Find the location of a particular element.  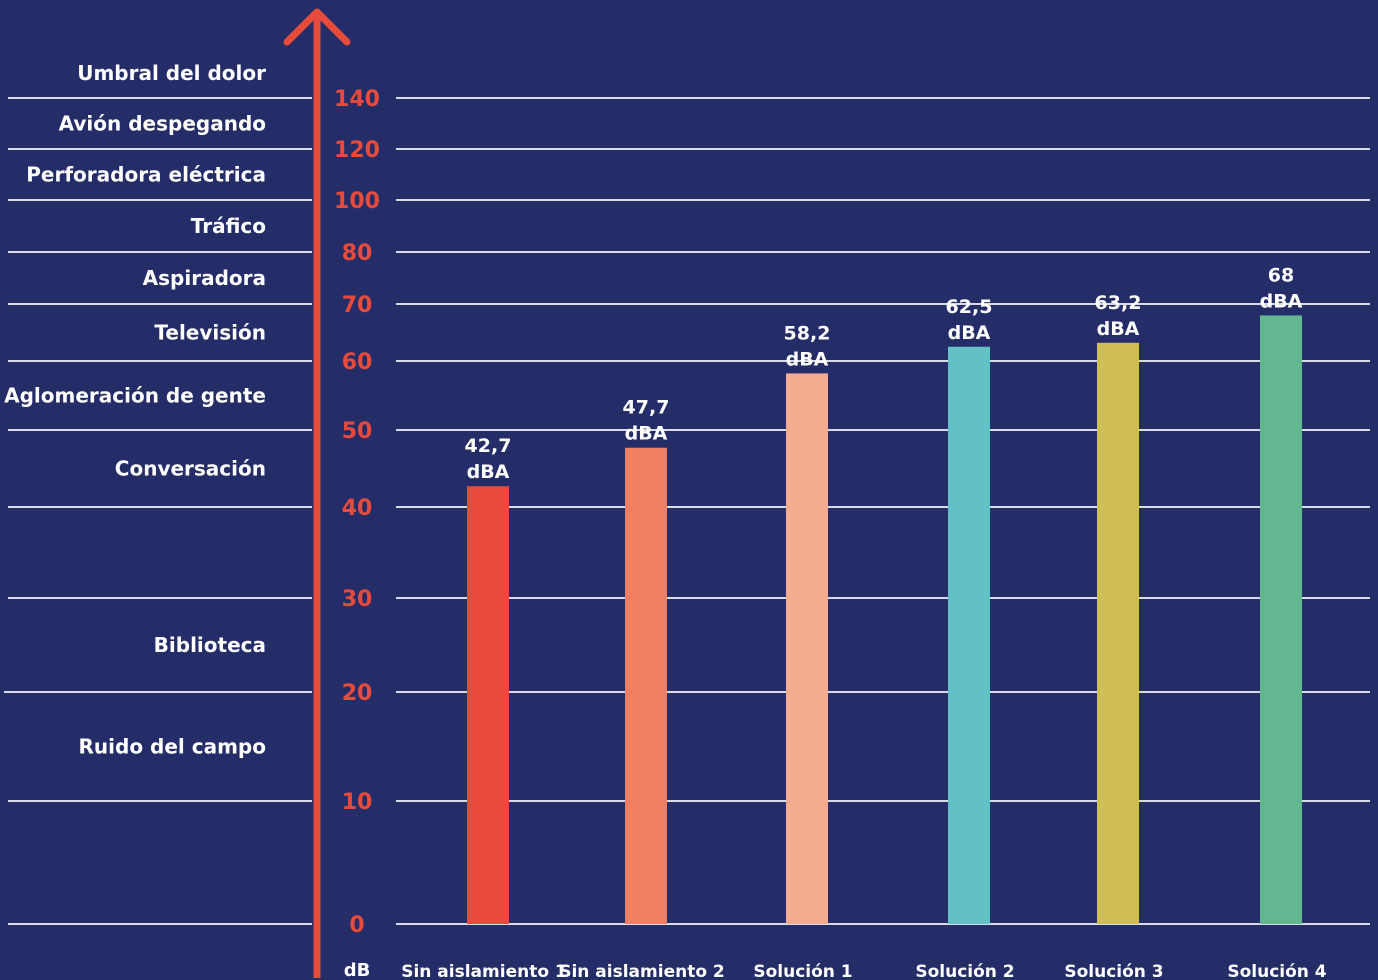

y-tick-label: 10 is located at coordinates (357, 802).